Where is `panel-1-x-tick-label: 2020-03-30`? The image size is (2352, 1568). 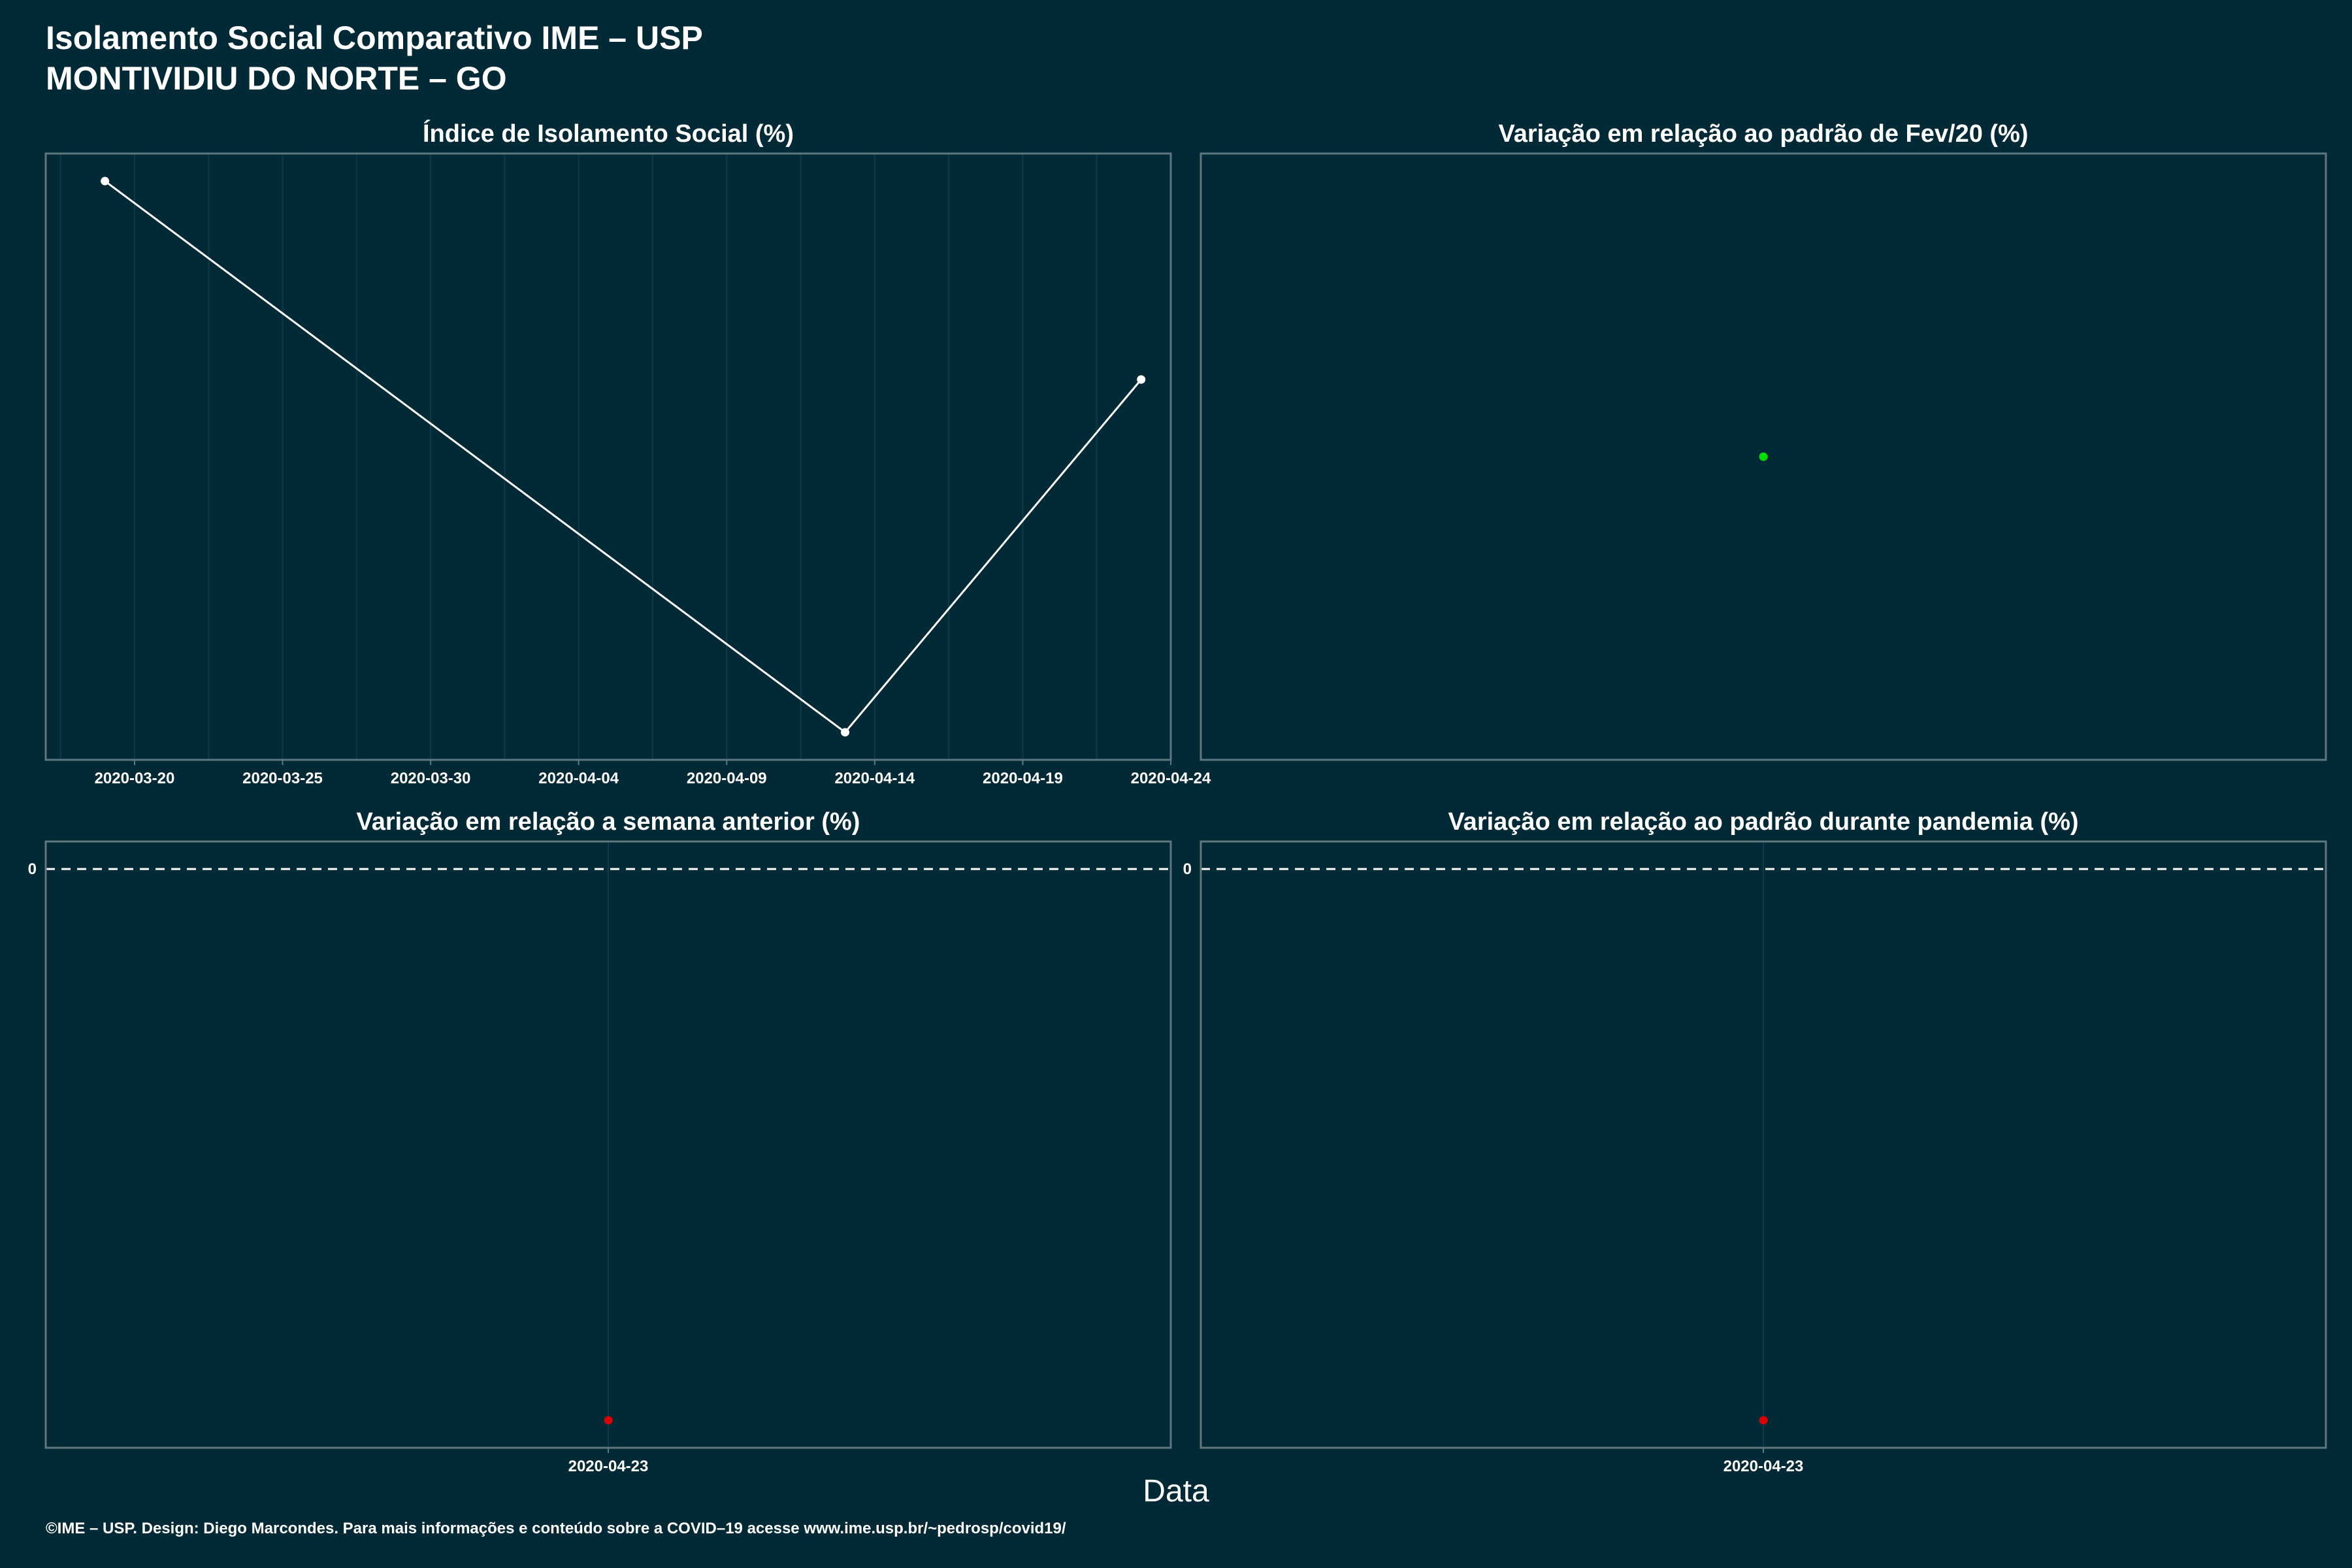 panel-1-x-tick-label: 2020-03-30 is located at coordinates (431, 778).